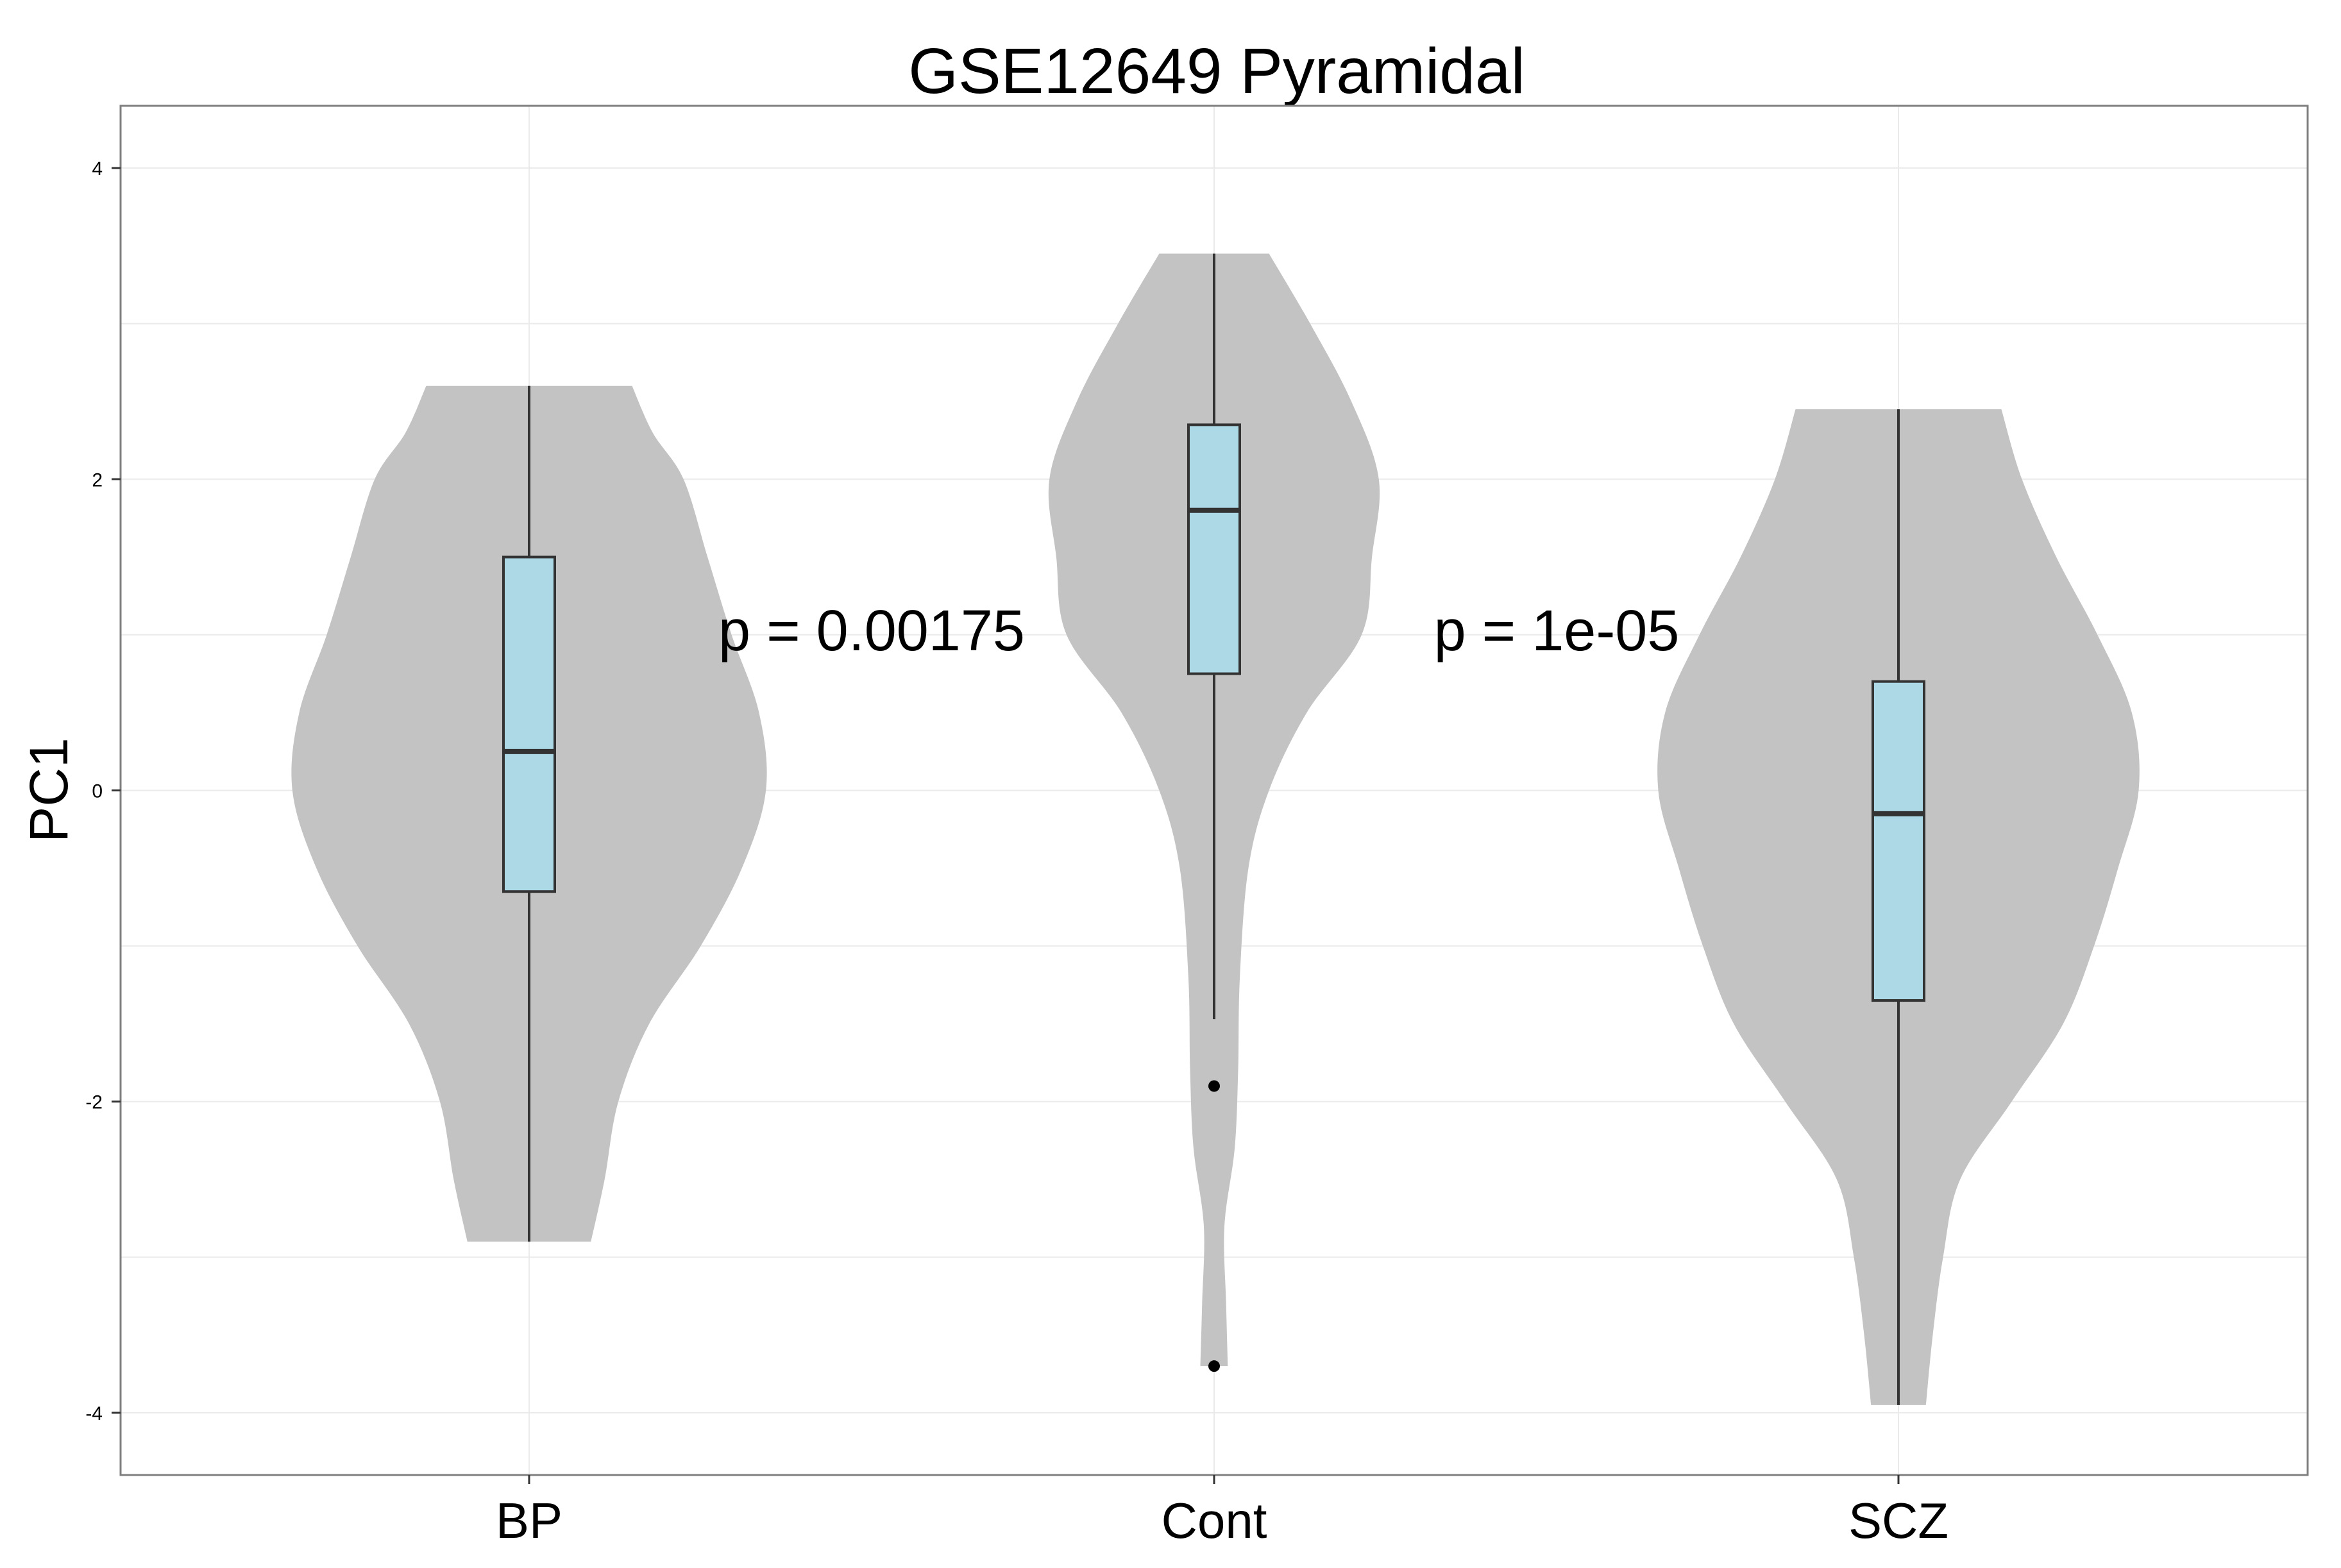 The image size is (2341, 1568). I want to click on box-scz, so click(1898, 841).